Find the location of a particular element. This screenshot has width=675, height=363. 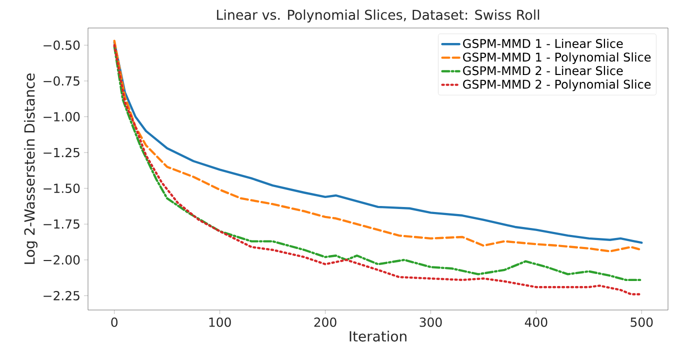

legend-label: GSPM-MMD 1 - Polynomial Slice is located at coordinates (557, 58).